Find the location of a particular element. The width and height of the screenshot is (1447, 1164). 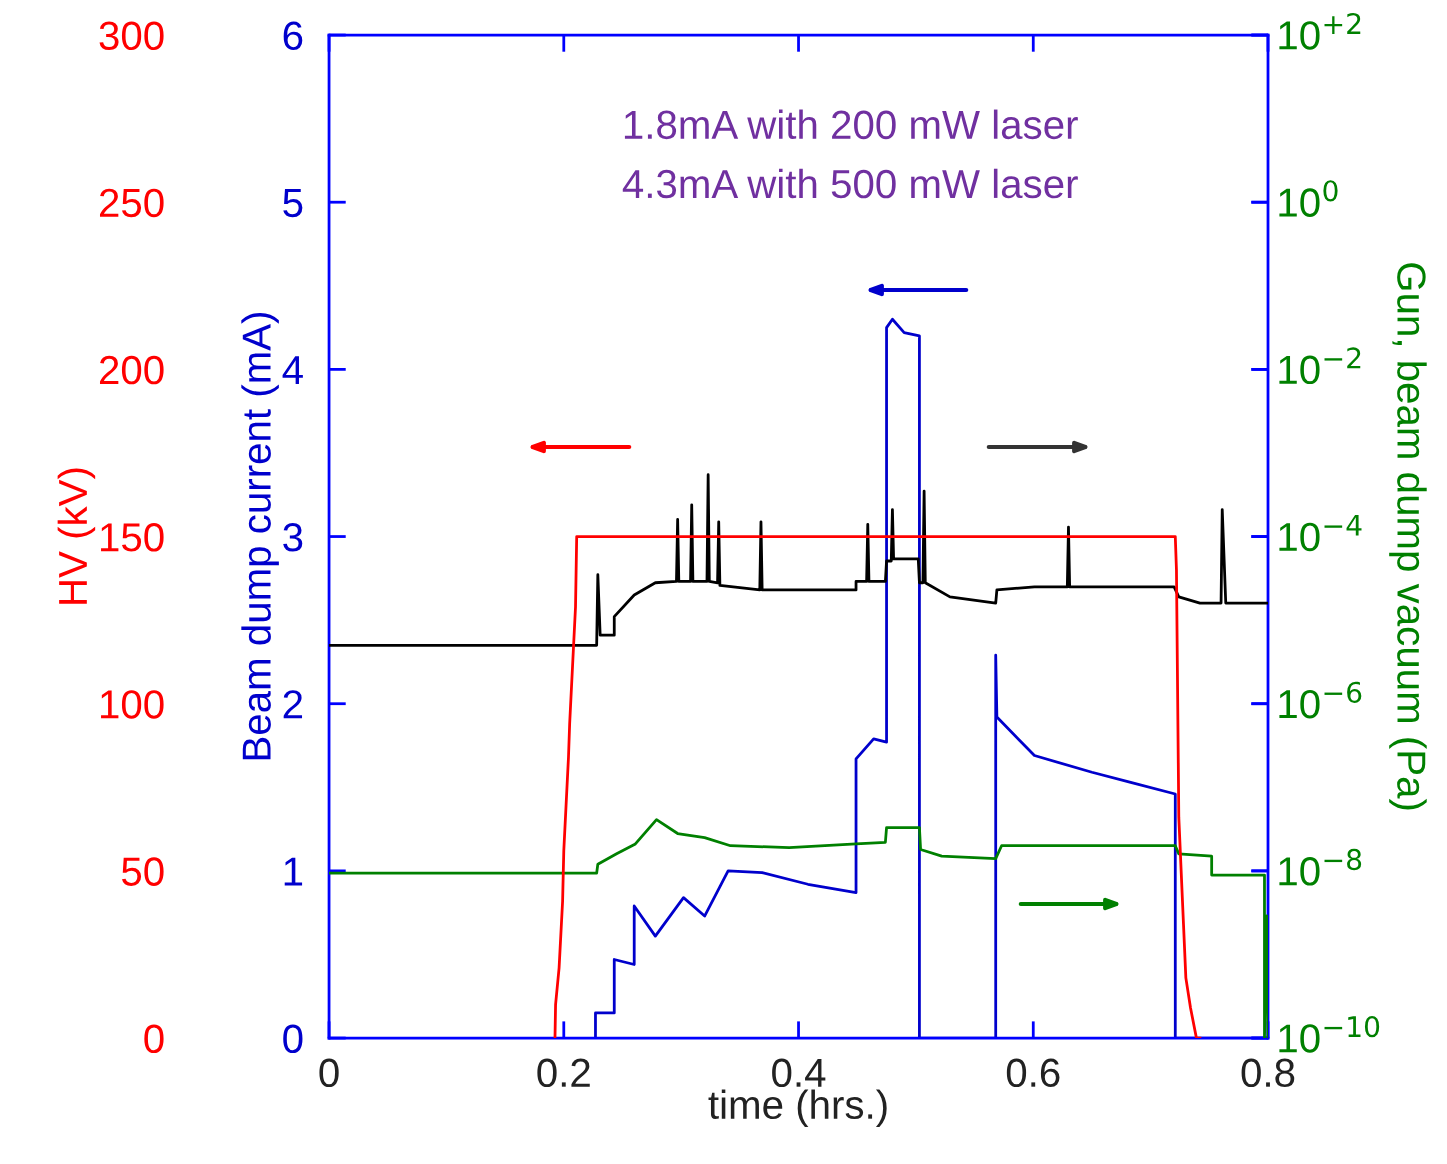

x-tick-label: 0.4 is located at coordinates (799, 1073).